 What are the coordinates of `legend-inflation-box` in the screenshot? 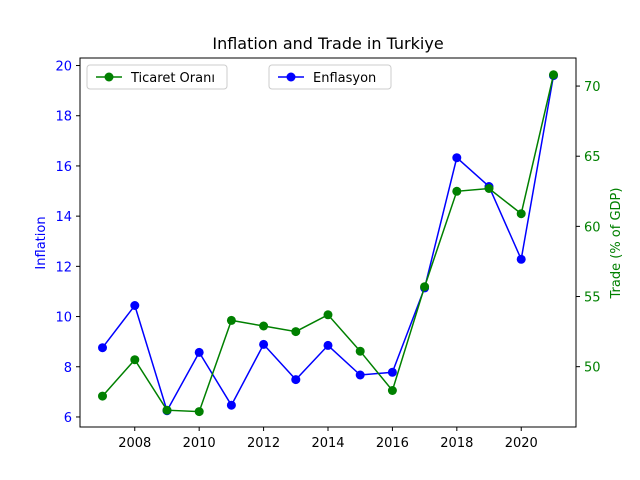 It's located at (330, 77).